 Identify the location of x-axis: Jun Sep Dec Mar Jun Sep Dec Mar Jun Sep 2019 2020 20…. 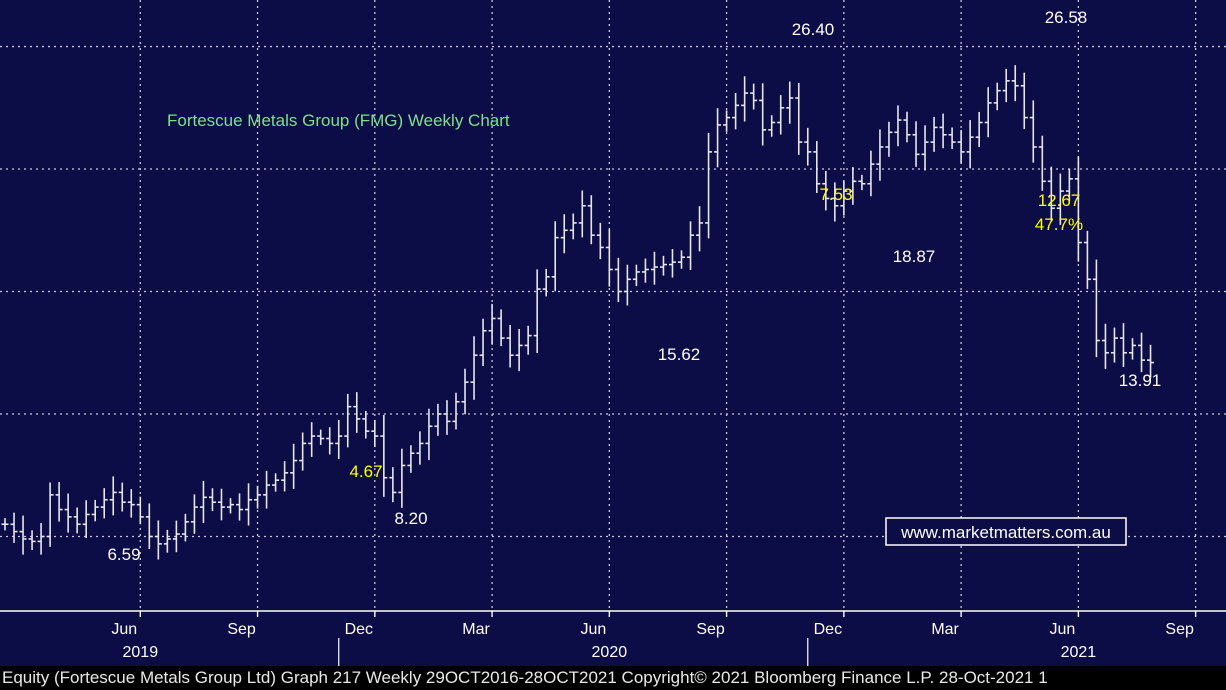
(654, 638).